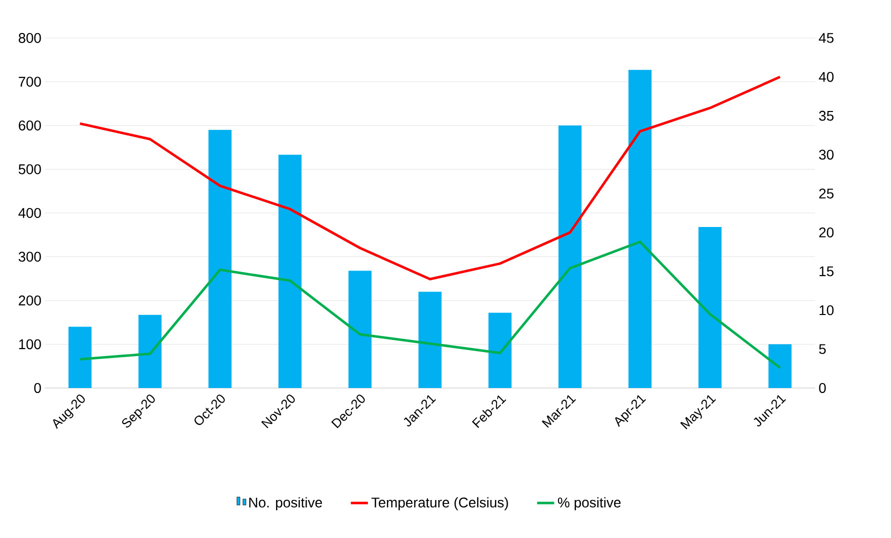  What do you see at coordinates (589, 503) in the screenshot?
I see `legend-label: % positive` at bounding box center [589, 503].